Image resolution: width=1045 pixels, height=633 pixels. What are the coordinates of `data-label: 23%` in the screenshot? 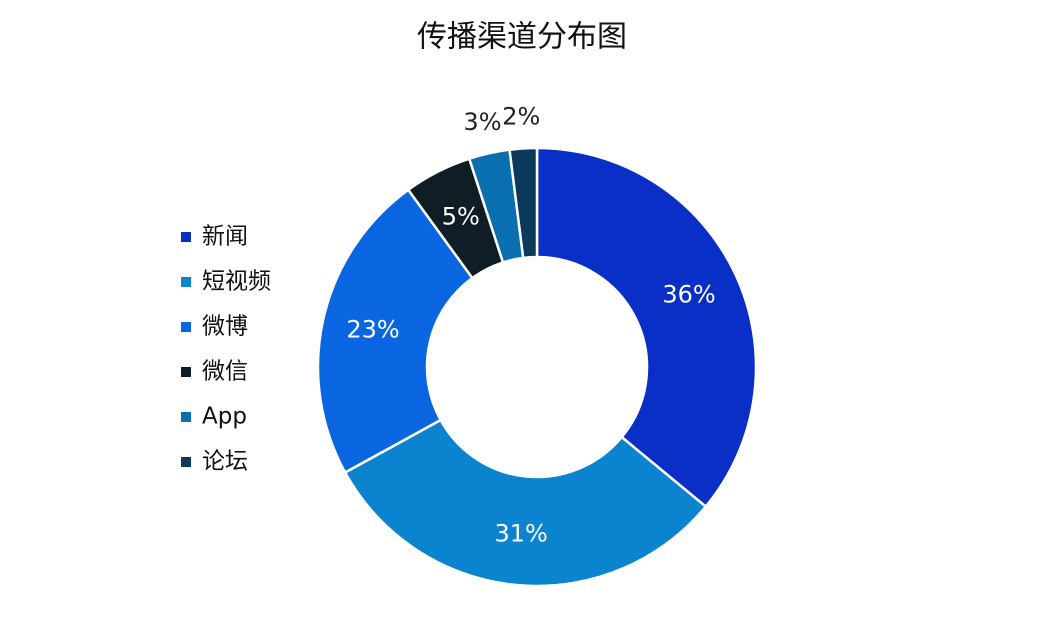 It's located at (372, 329).